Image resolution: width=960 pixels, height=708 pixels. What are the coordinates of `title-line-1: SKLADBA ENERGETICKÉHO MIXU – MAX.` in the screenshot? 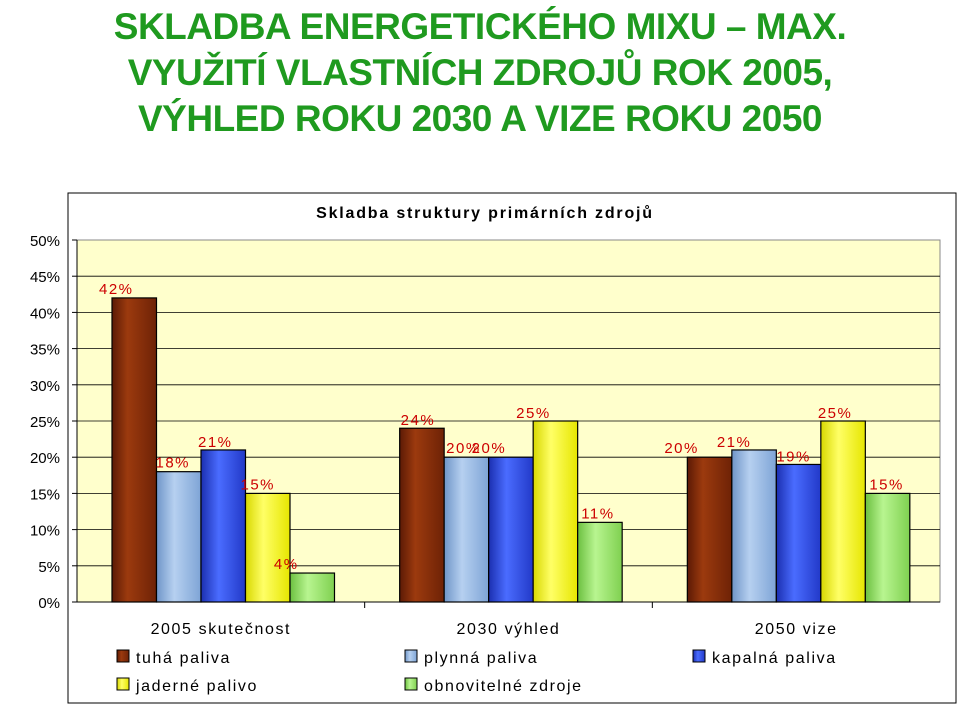 It's located at (480, 26).